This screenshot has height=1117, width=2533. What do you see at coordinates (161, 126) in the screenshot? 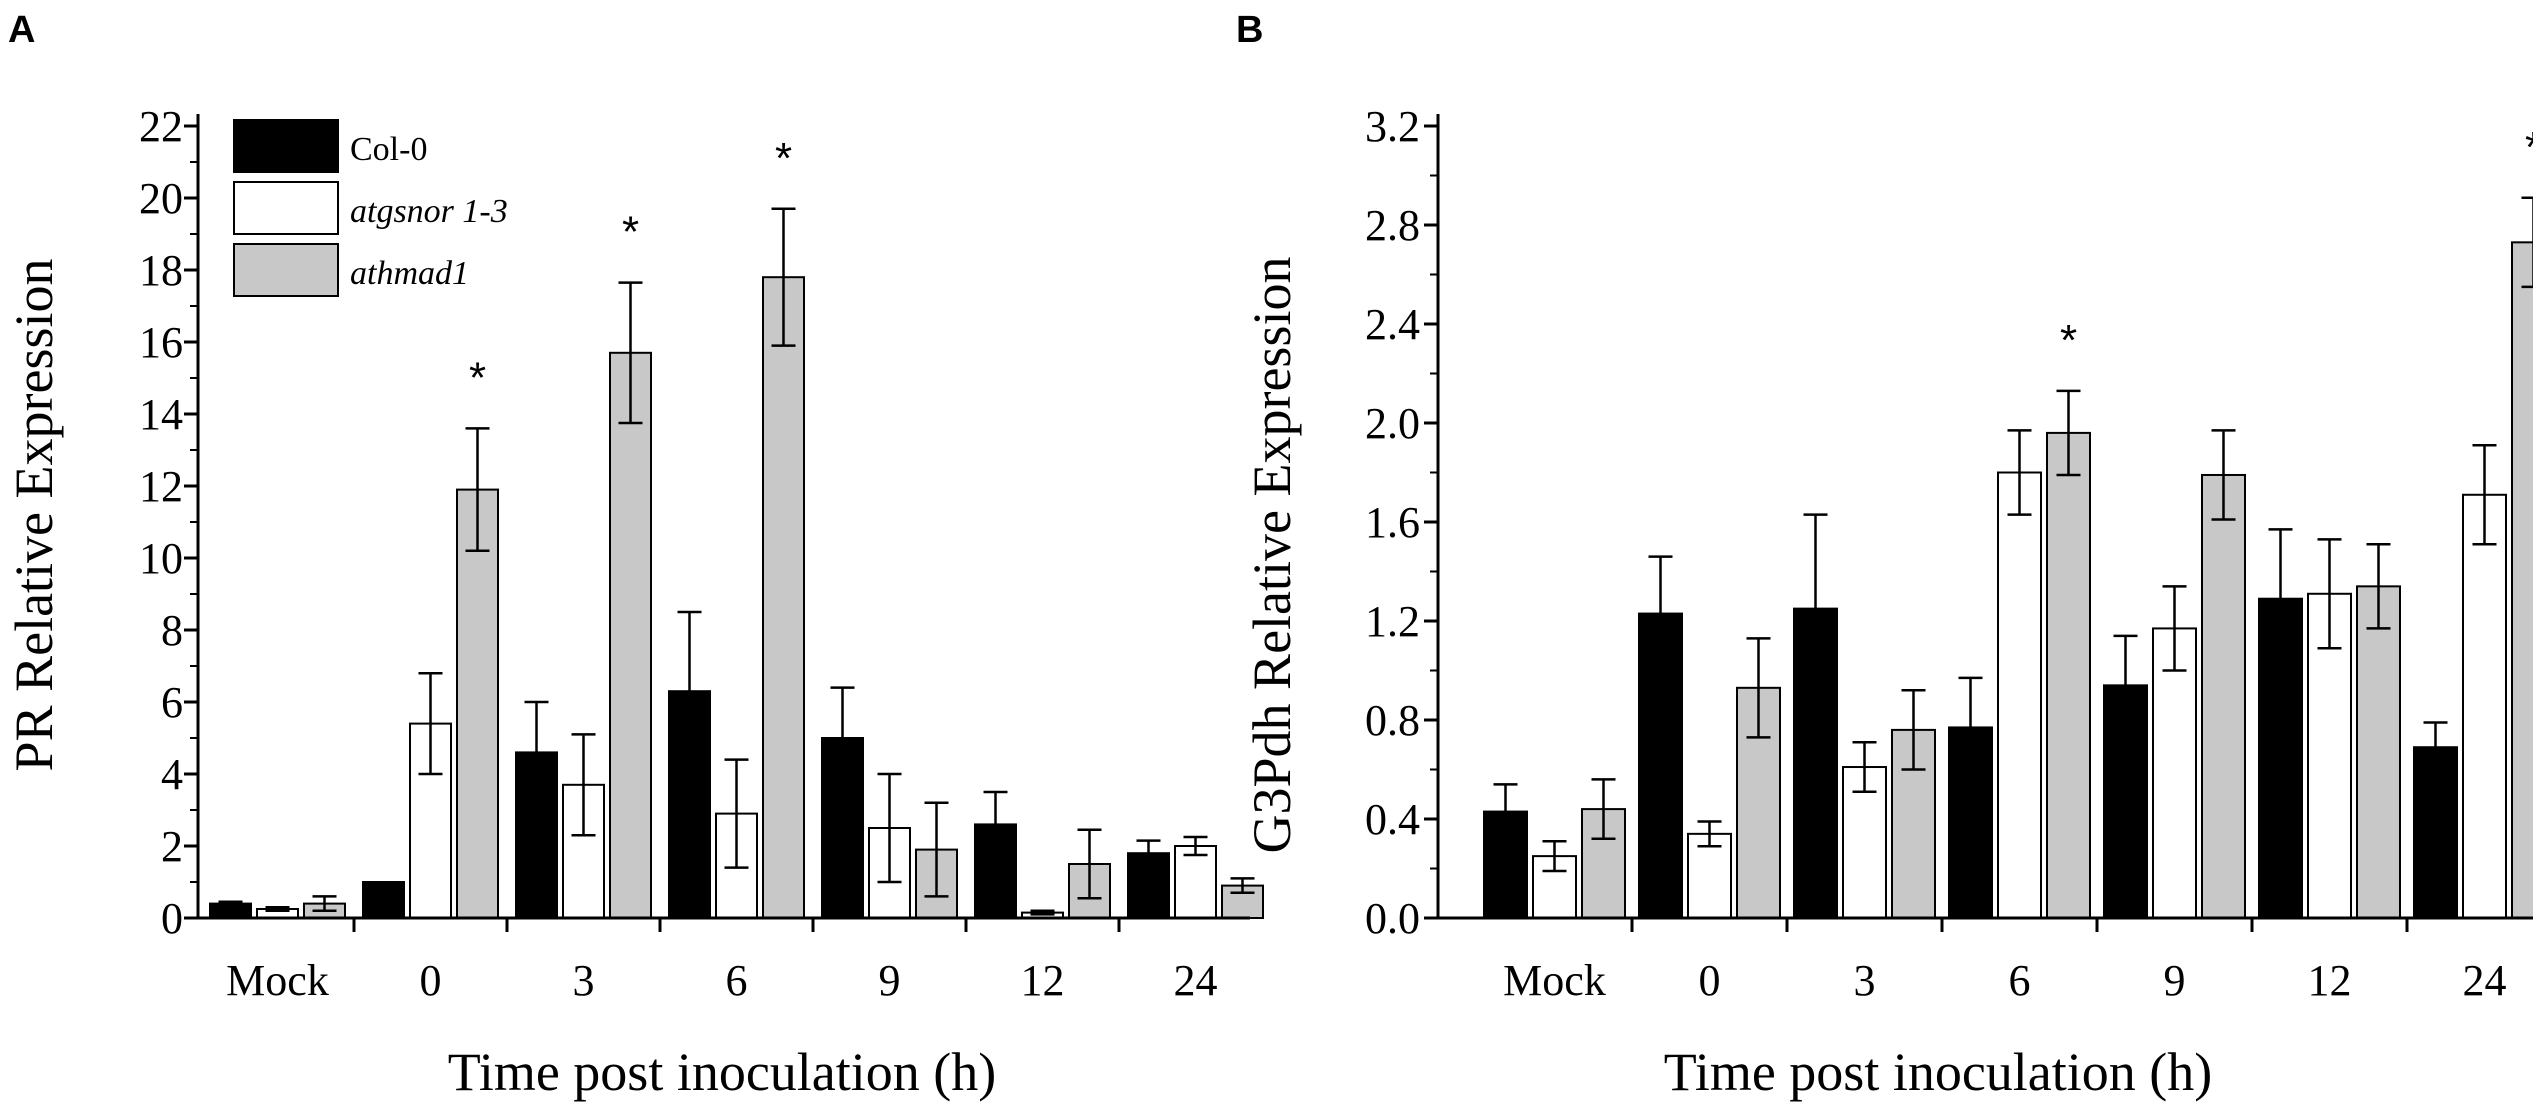
I see `y-tick-label-a-11: 22` at bounding box center [161, 126].